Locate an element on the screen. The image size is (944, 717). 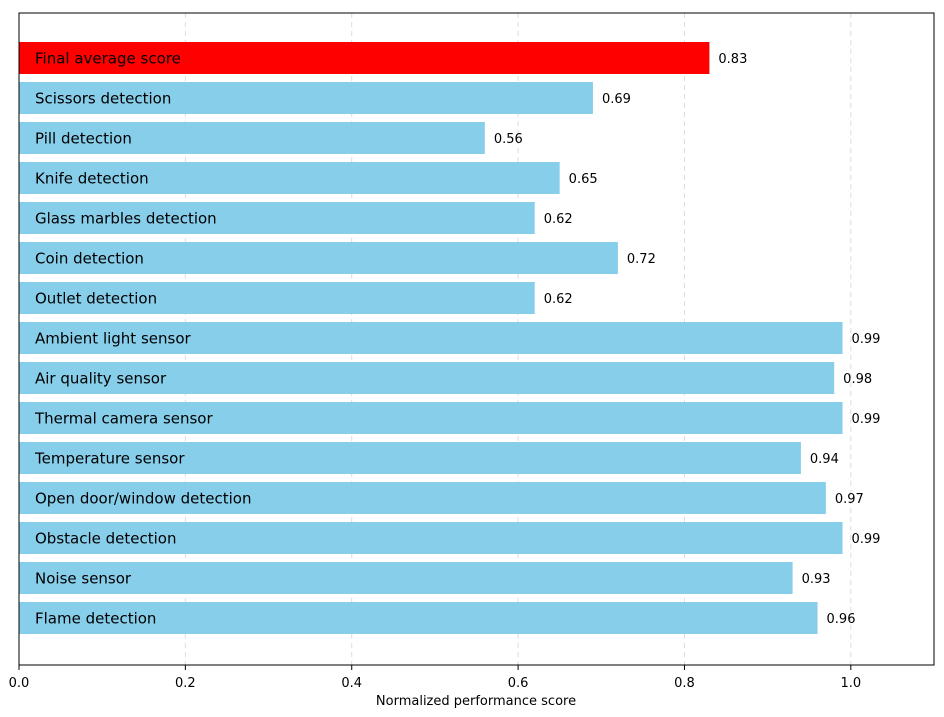
category-label: Air quality sensor is located at coordinates (101, 379).